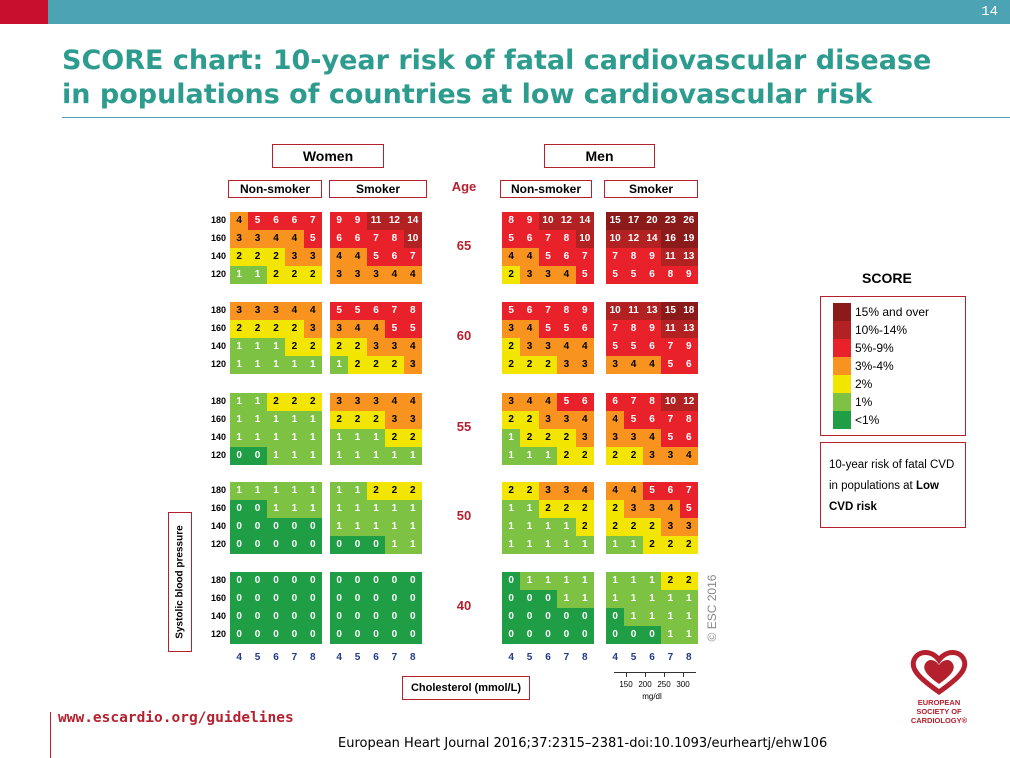  I want to click on logo-text-line-1: EUROPEAN, so click(939, 702).